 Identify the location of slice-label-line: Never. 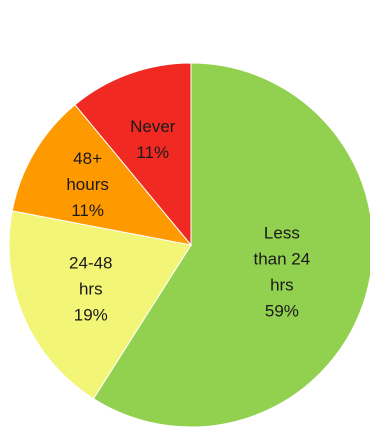
(153, 126).